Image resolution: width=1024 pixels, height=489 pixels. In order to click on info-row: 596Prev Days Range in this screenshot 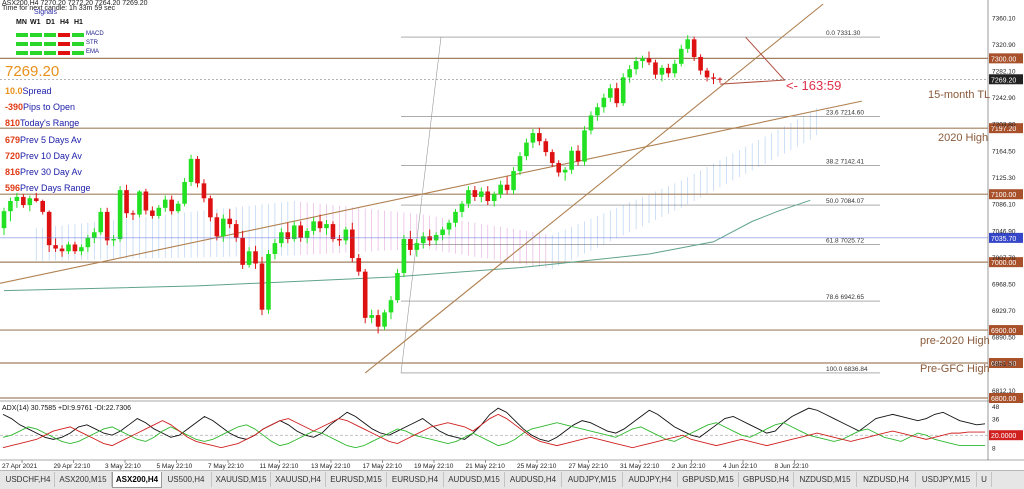, I will do `click(48, 188)`.